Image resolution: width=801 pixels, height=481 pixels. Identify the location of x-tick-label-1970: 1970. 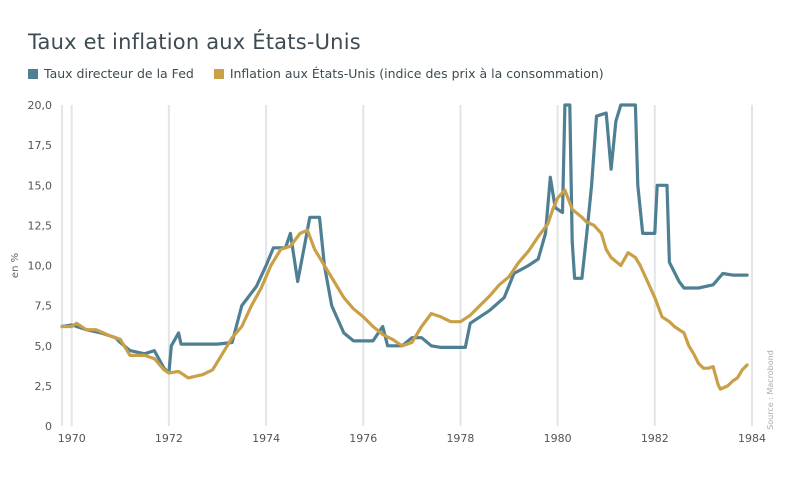
(72, 438).